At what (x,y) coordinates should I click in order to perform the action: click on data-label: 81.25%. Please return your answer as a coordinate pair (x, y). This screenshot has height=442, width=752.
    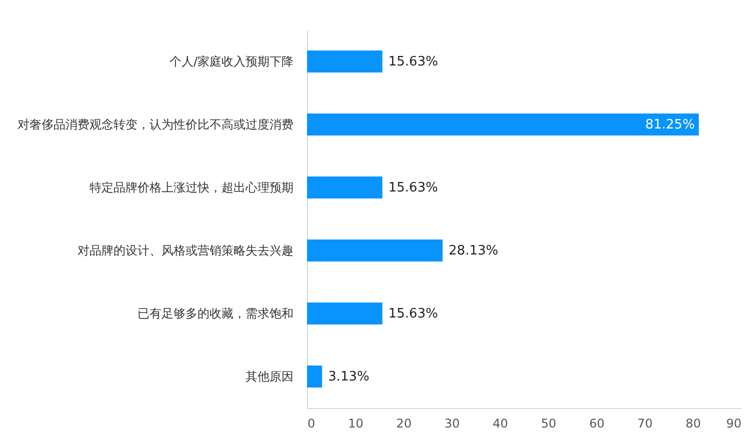
    Looking at the image, I should click on (670, 125).